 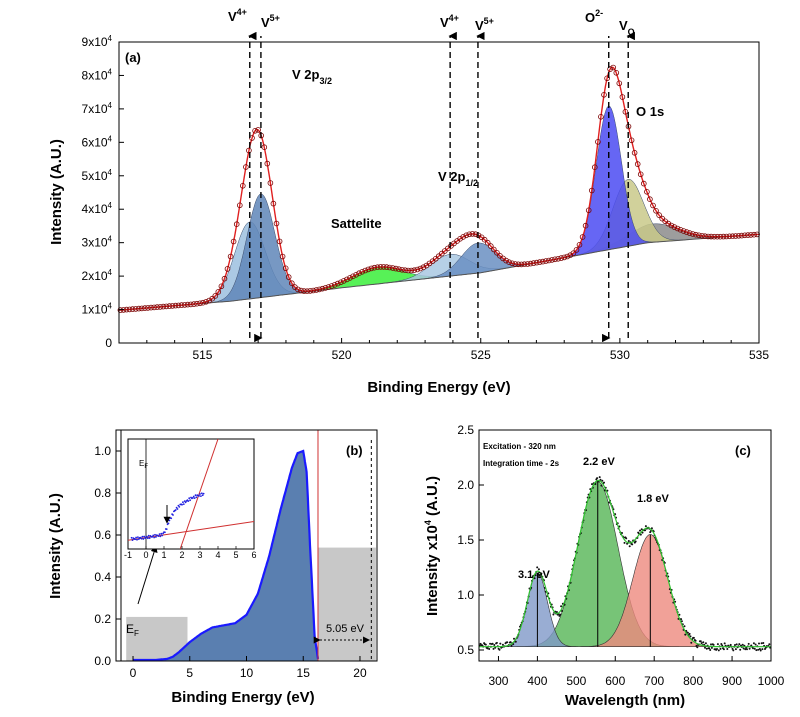 What do you see at coordinates (253, 555) in the screenshot?
I see `inset-x-tick-label: 6` at bounding box center [253, 555].